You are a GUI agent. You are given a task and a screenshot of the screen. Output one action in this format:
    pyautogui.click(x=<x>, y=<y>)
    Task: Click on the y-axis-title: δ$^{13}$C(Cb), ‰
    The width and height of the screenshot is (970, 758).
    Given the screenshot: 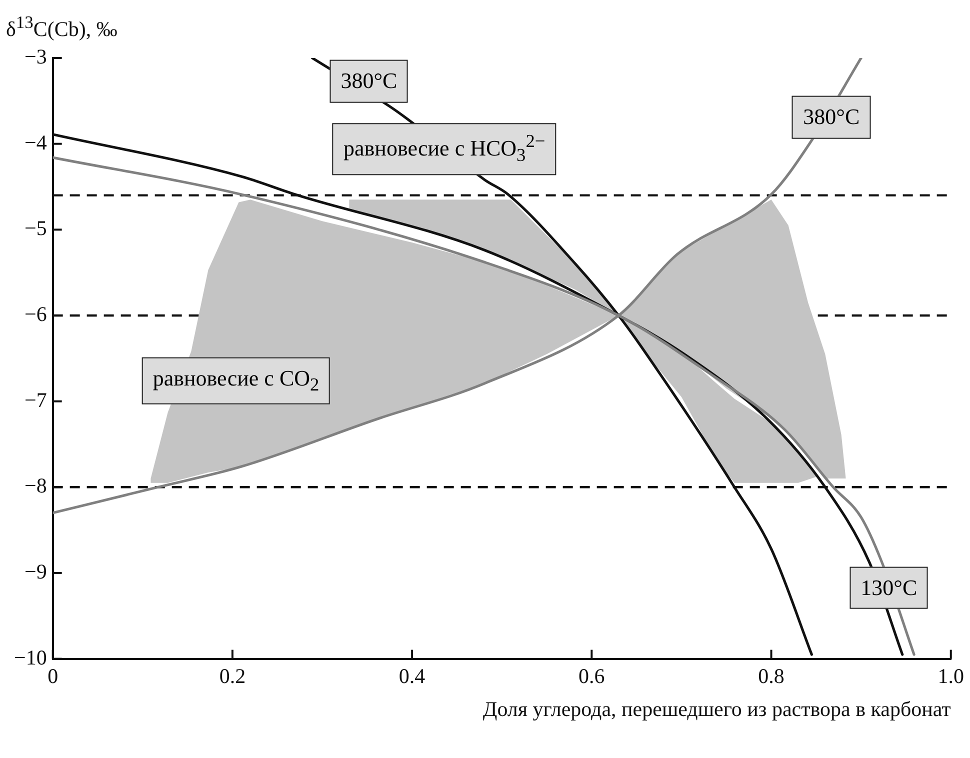 What is the action you would take?
    pyautogui.click(x=62, y=27)
    